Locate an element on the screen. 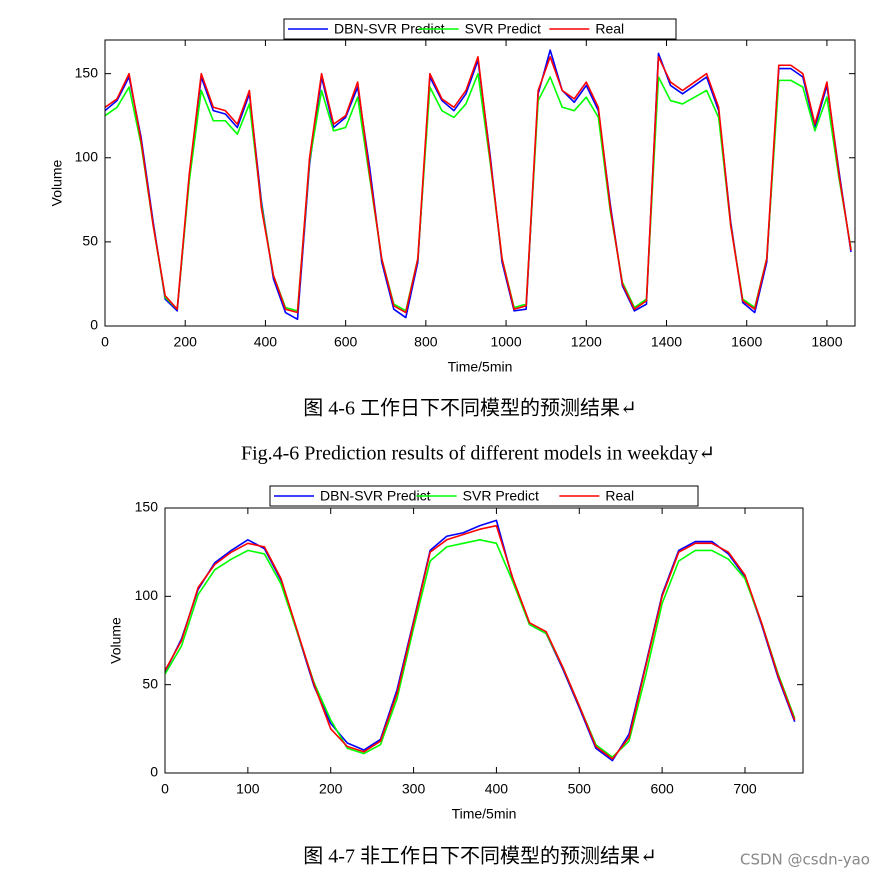 The width and height of the screenshot is (885, 879). x-tick-label: 1400 is located at coordinates (666, 342).